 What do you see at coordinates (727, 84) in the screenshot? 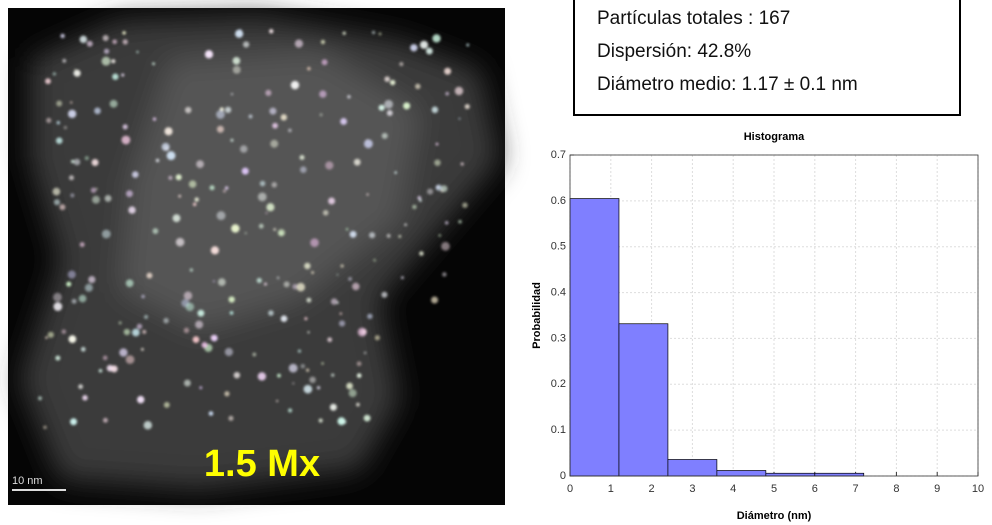
I see `stat-line: Diámetro medio: 1.17 ± 0.1 nm` at bounding box center [727, 84].